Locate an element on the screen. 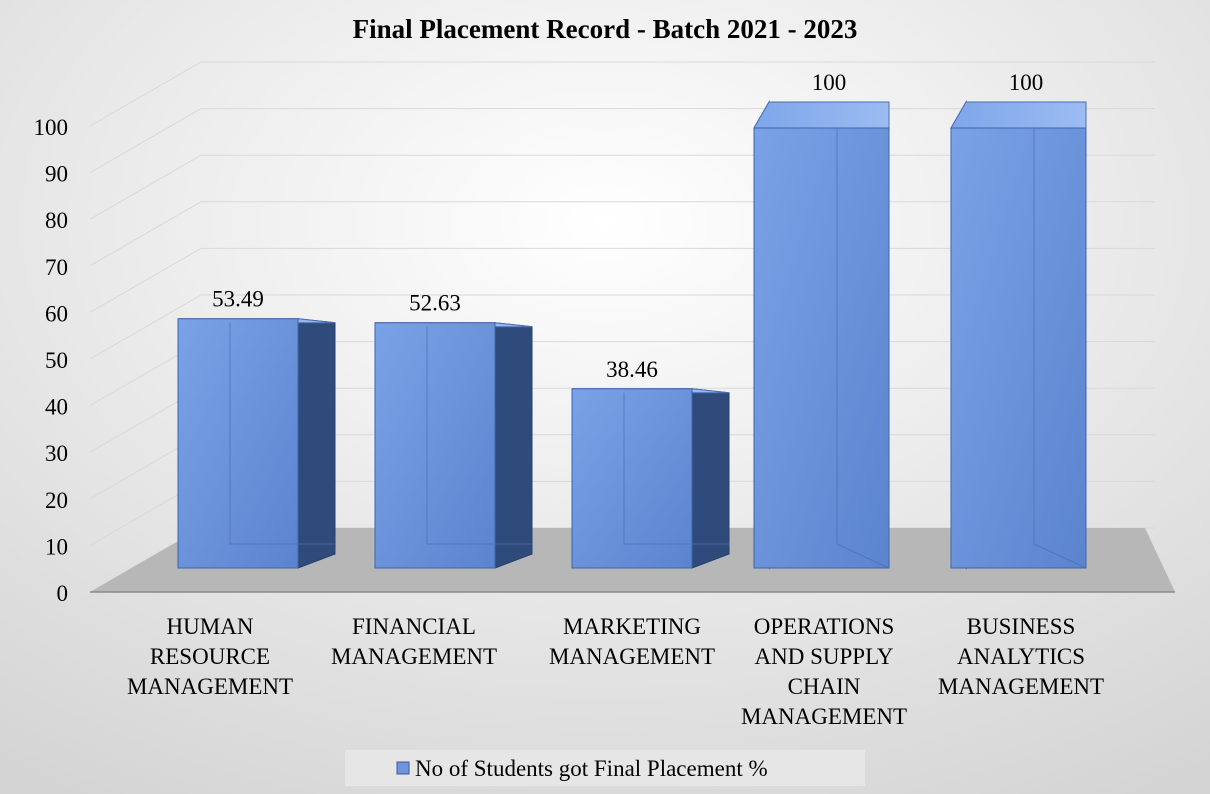 The image size is (1210, 794). y-tick-label: 50 is located at coordinates (56, 360).